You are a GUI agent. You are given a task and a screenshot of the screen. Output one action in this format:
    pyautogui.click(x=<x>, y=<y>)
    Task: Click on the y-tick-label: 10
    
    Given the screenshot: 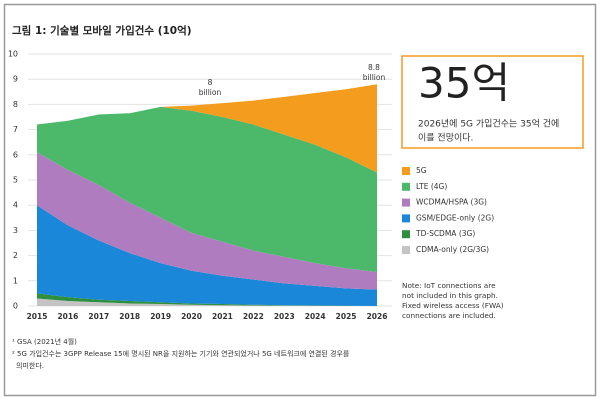 What is the action you would take?
    pyautogui.click(x=13, y=54)
    